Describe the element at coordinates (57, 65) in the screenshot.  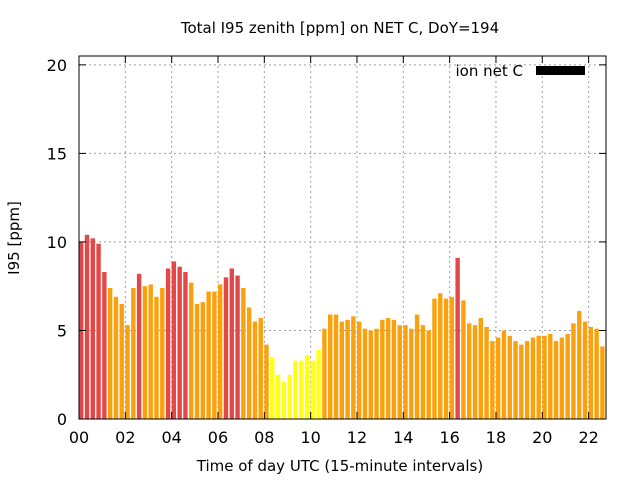
I see `y-tick-label: 20` at that location.